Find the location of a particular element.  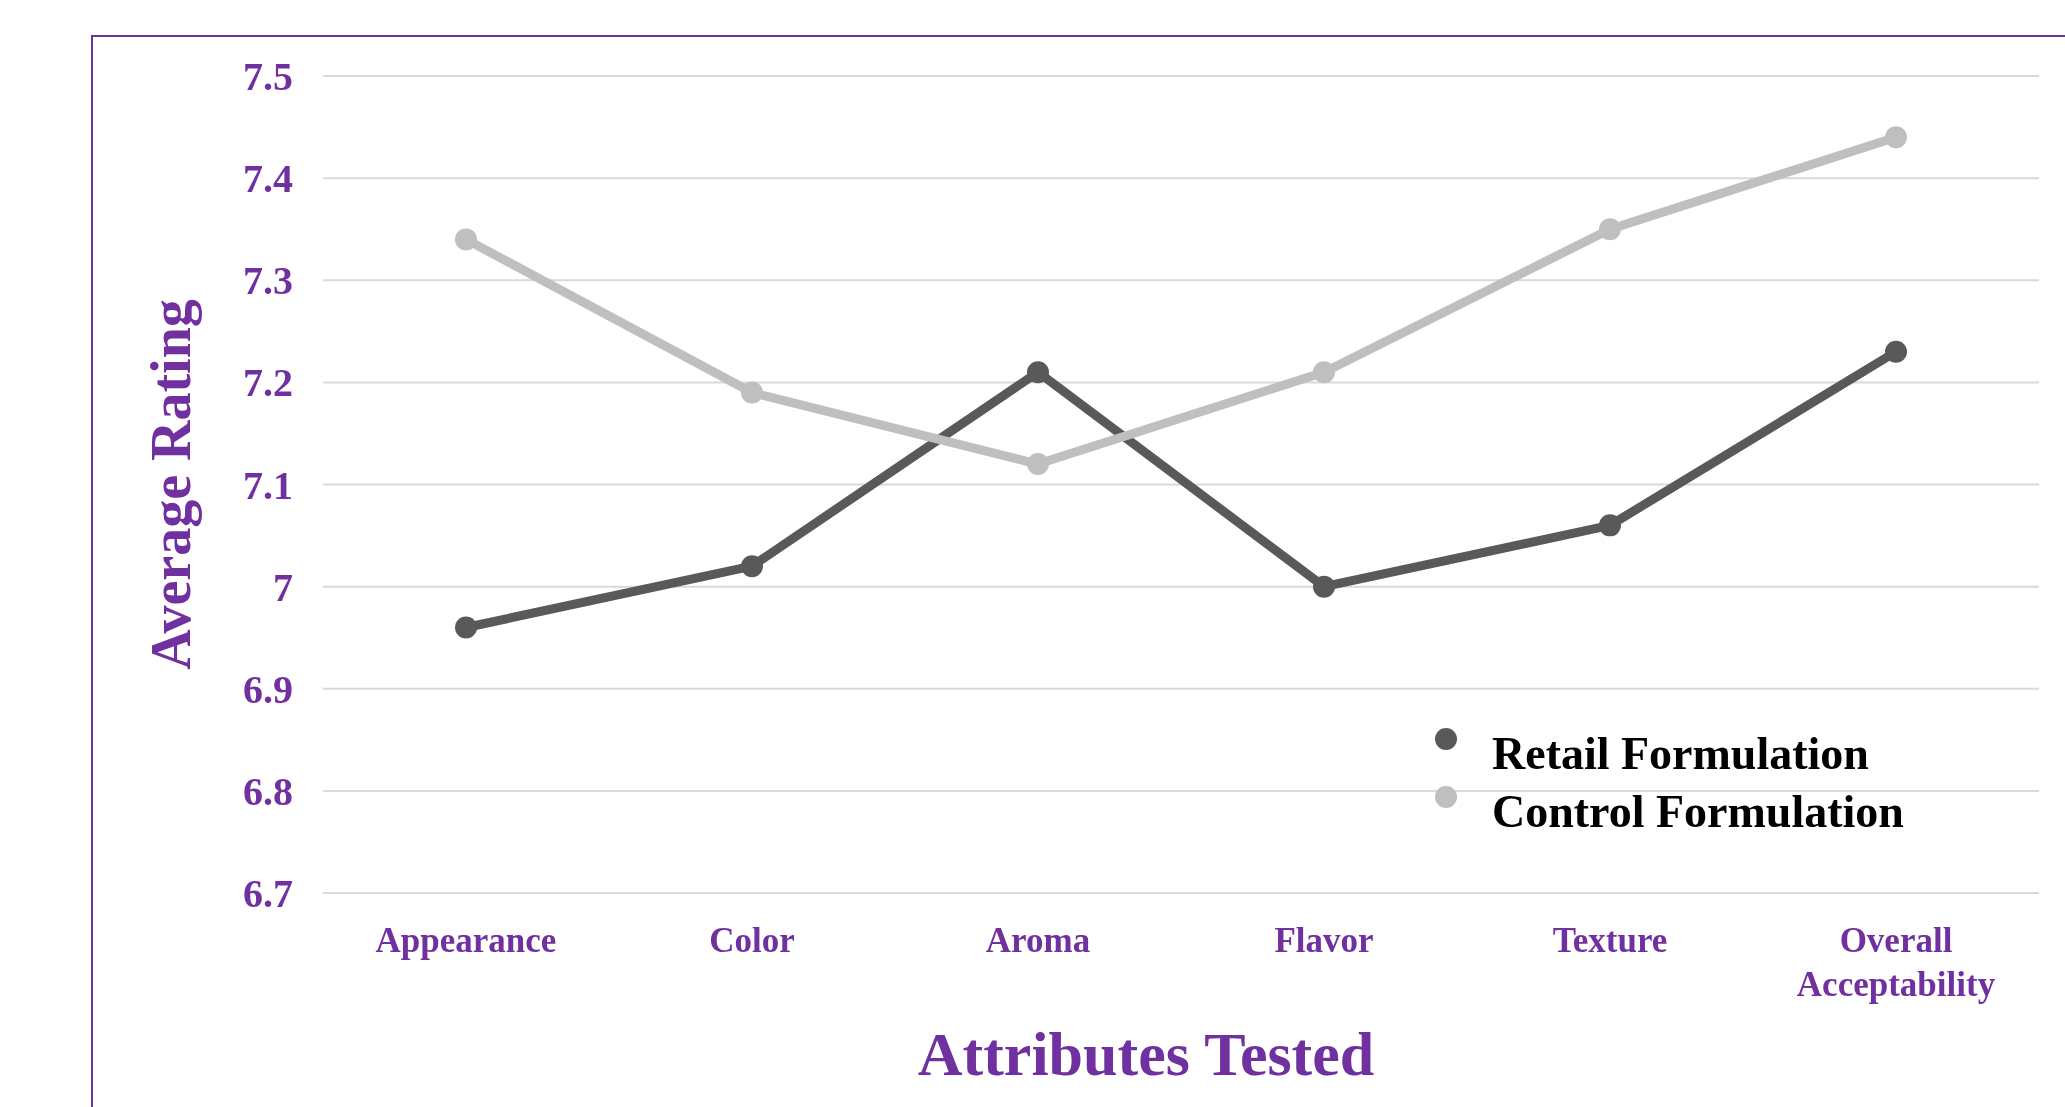

y-tick-label: 6.8 is located at coordinates (268, 791).